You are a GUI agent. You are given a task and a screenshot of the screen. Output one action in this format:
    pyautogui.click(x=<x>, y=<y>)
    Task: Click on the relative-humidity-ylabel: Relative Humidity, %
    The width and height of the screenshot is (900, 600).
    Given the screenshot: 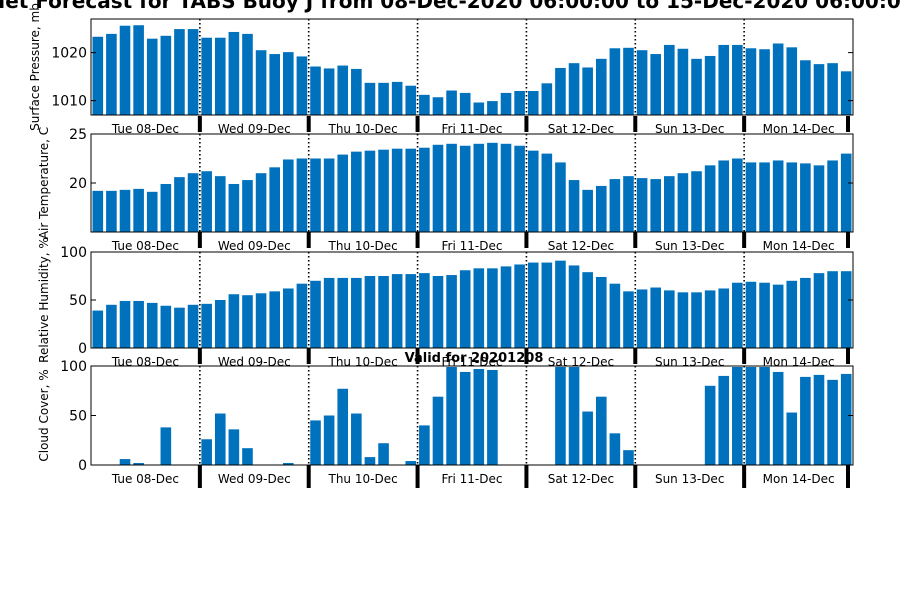 What is the action you would take?
    pyautogui.click(x=44, y=300)
    